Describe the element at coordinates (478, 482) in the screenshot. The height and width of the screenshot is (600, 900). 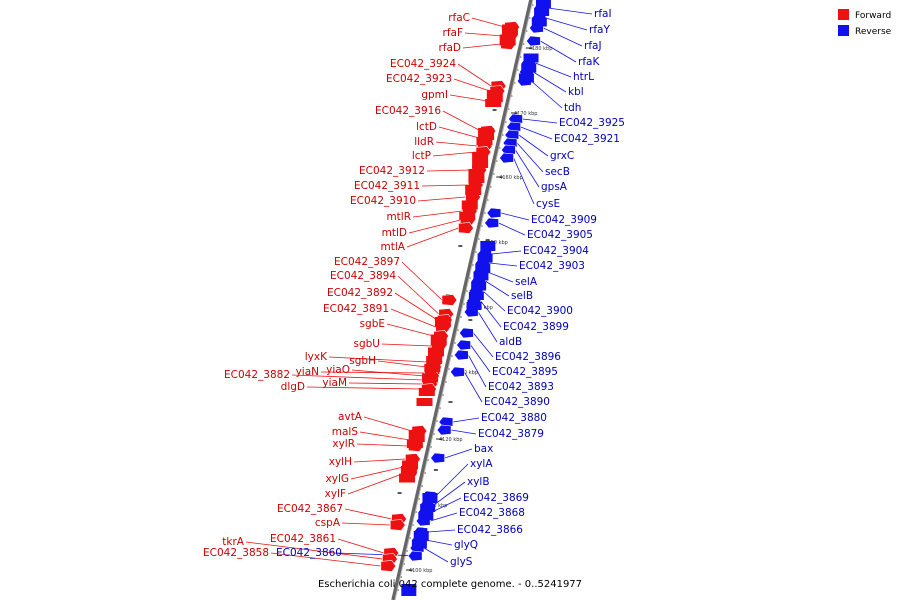
I see `gene-label-xylb: xylB` at that location.